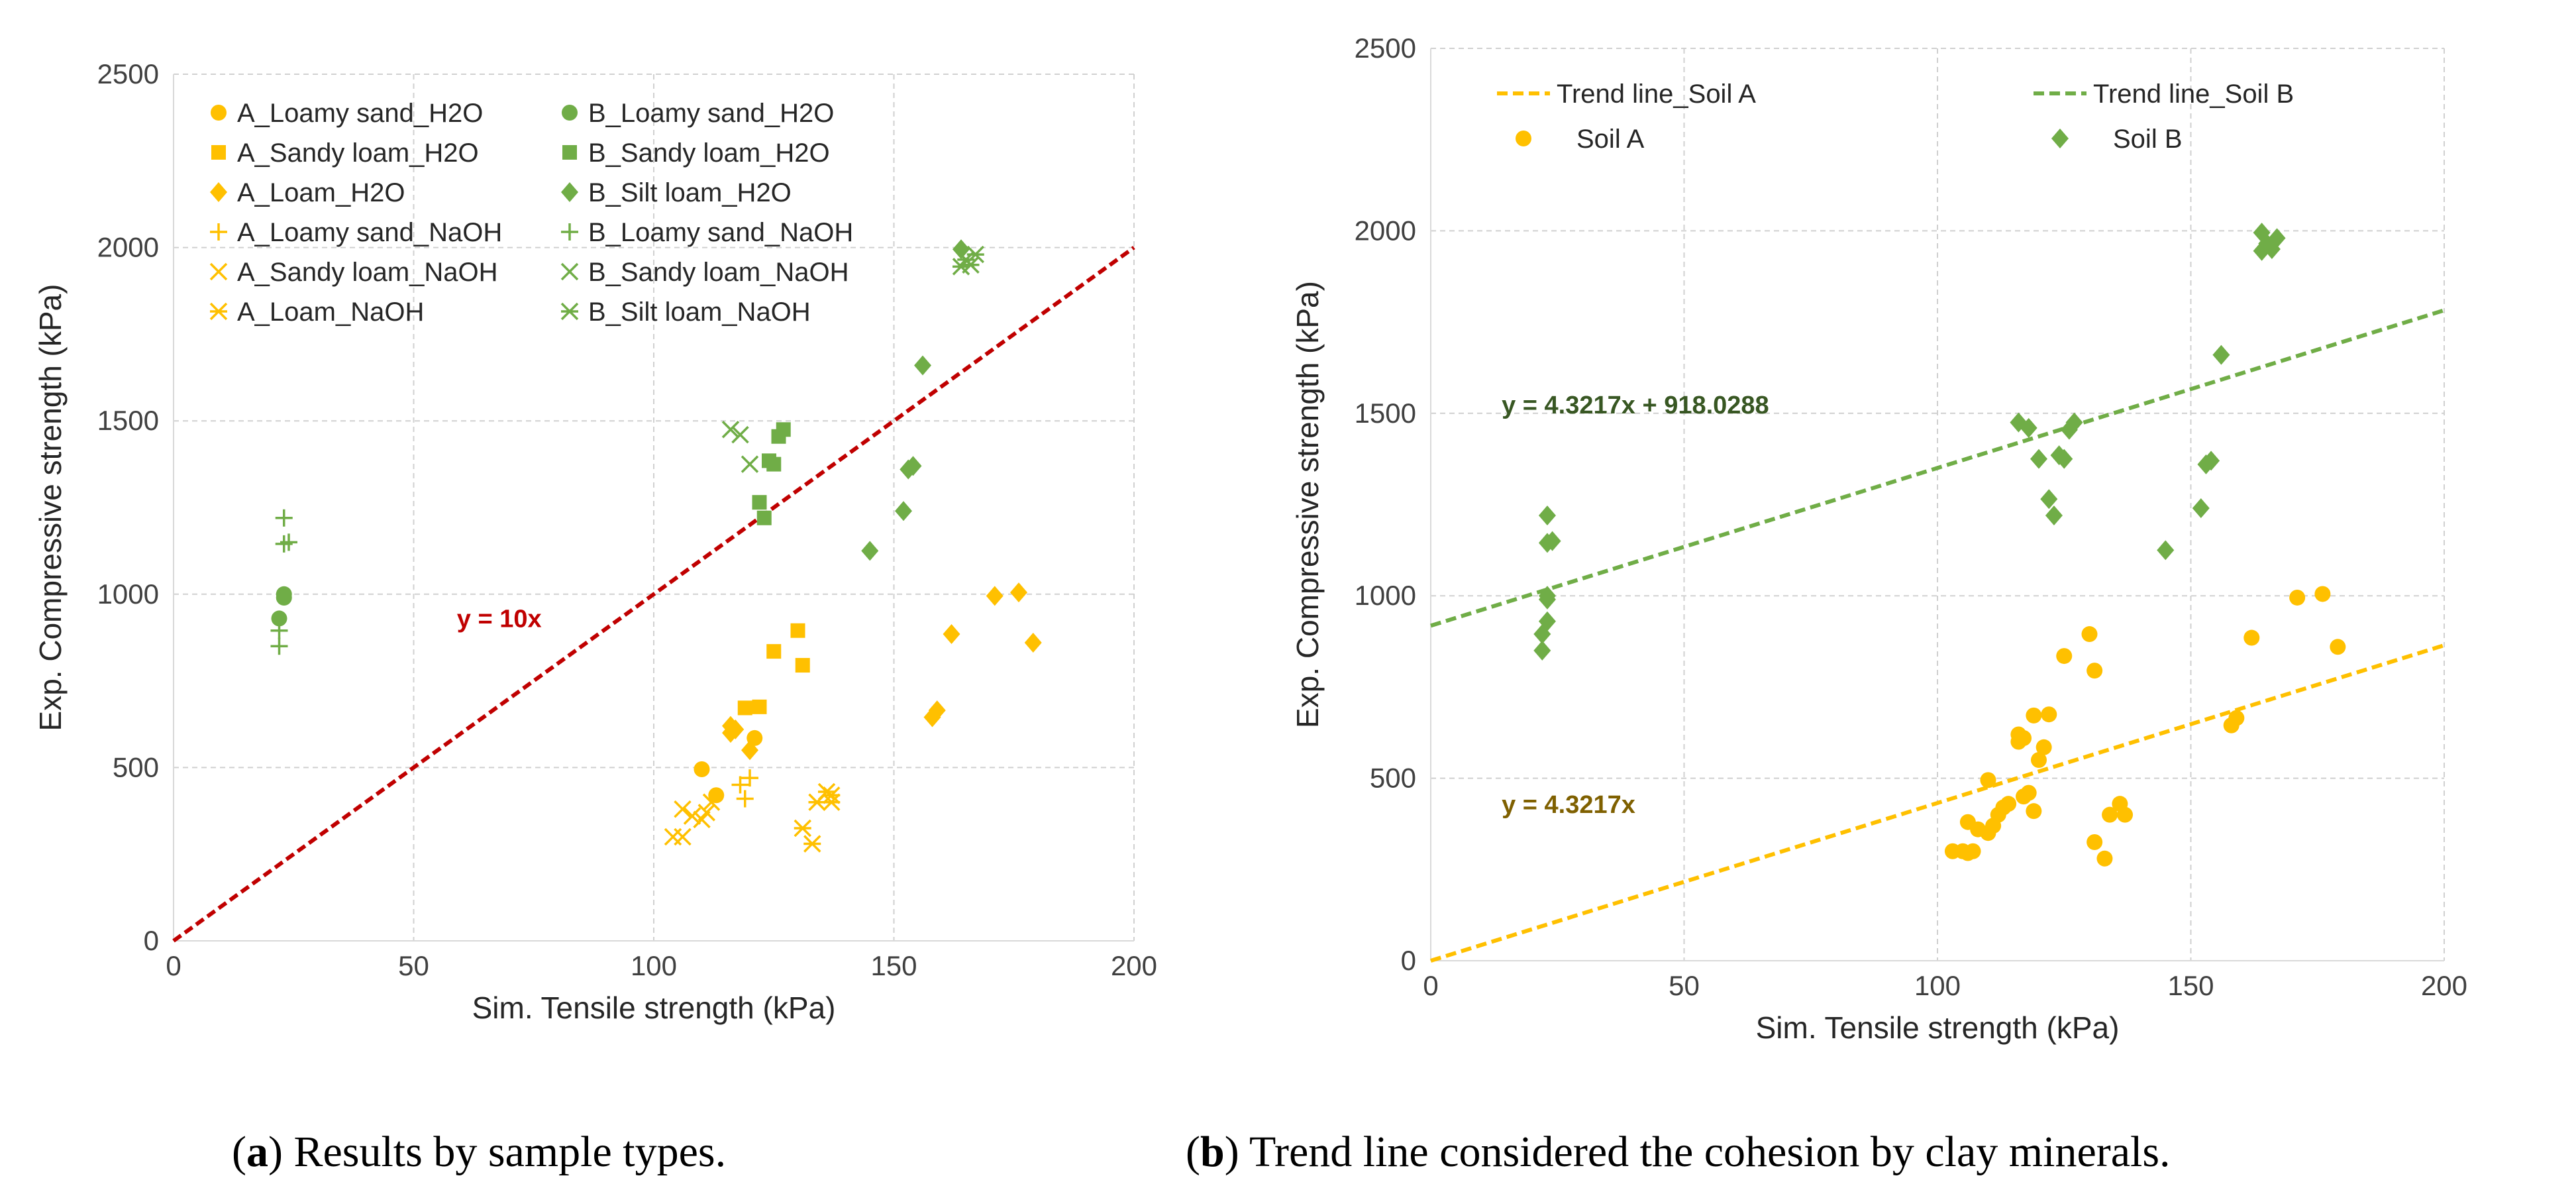 Image resolution: width=2576 pixels, height=1186 pixels. Describe the element at coordinates (654, 1008) in the screenshot. I see `x-axis-title: Sim. Tensile strength (kPa)` at that location.